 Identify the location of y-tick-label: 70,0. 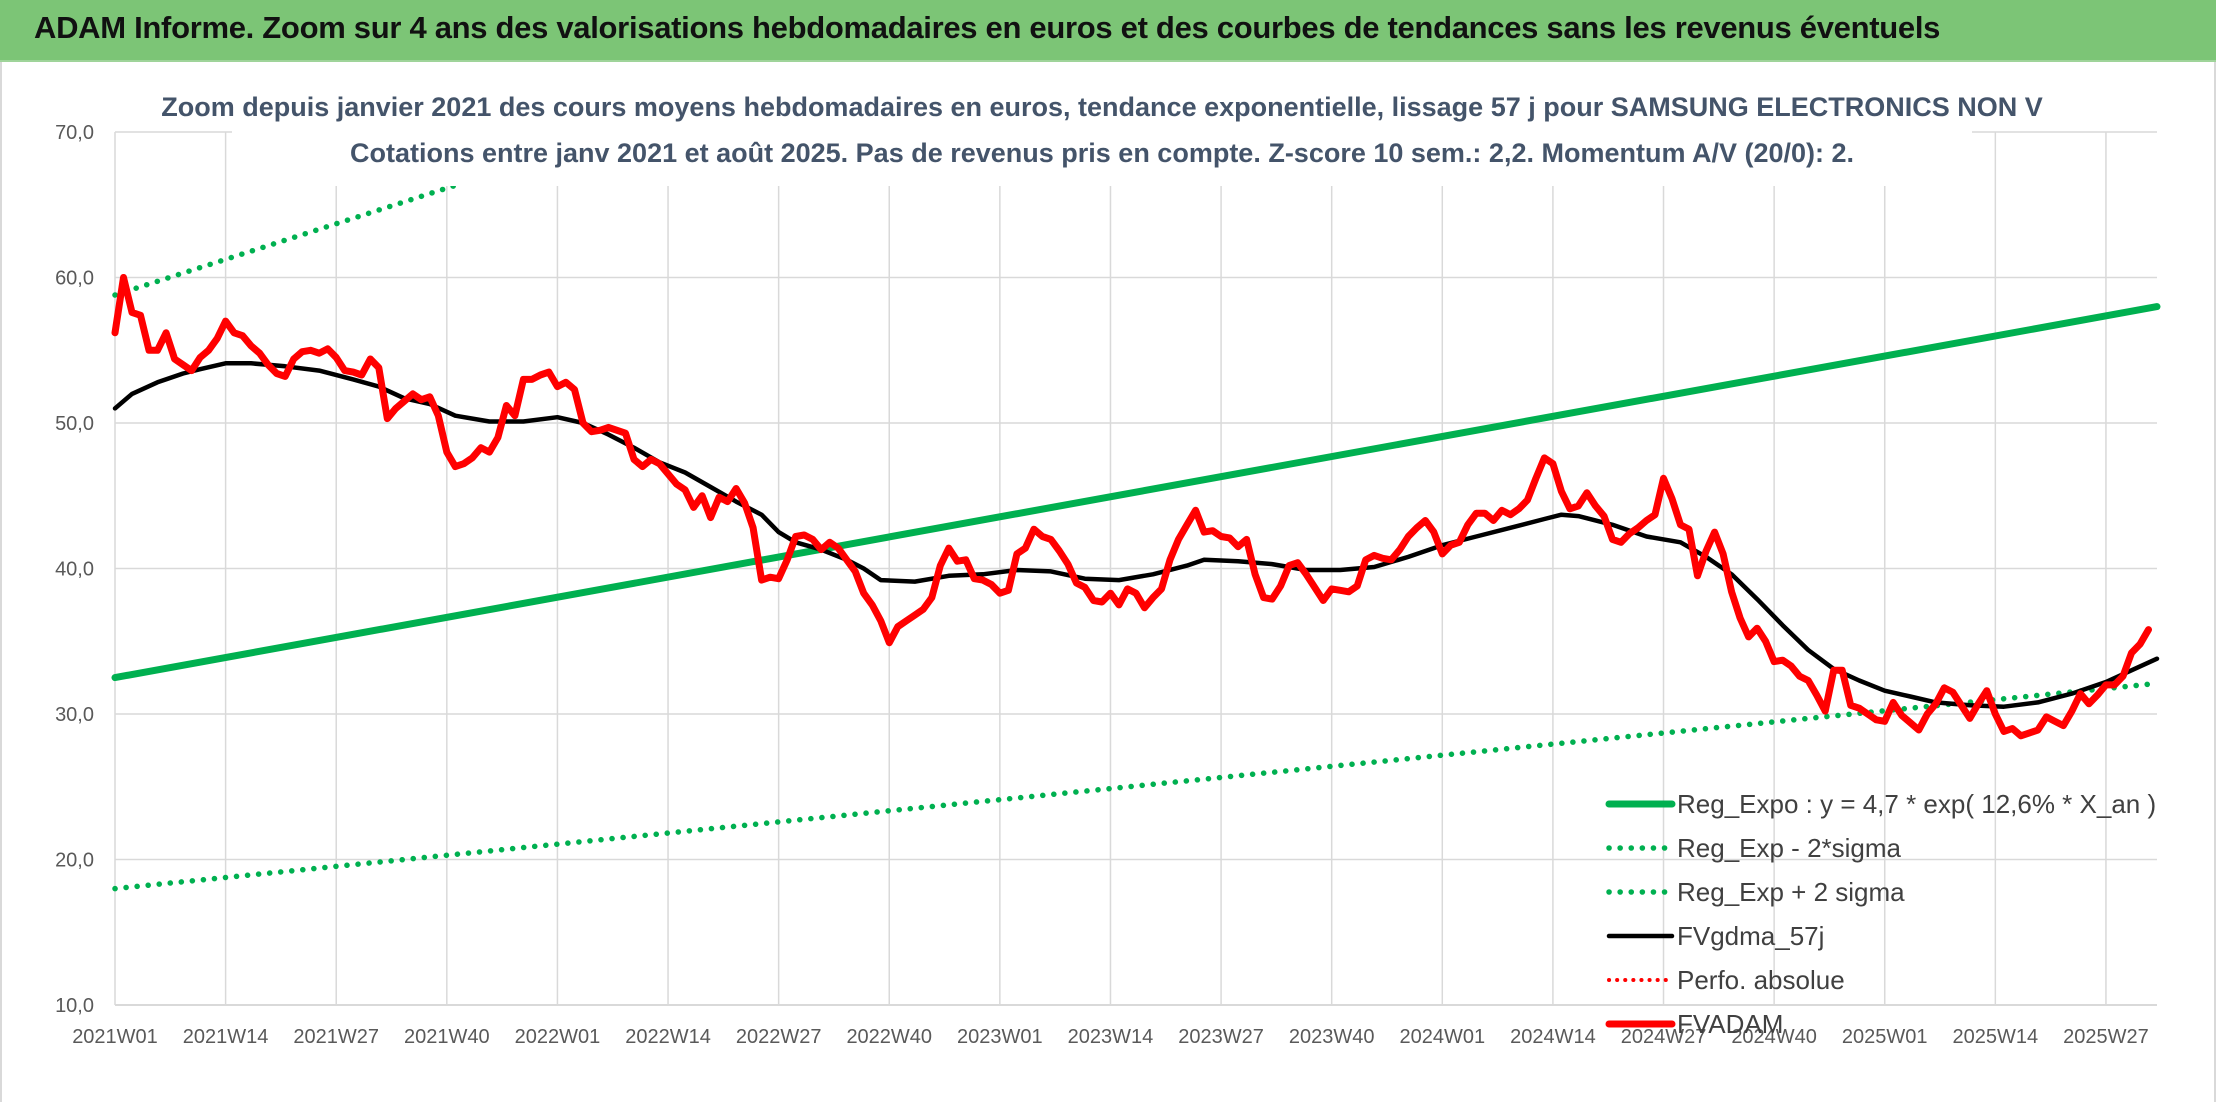
(74, 133).